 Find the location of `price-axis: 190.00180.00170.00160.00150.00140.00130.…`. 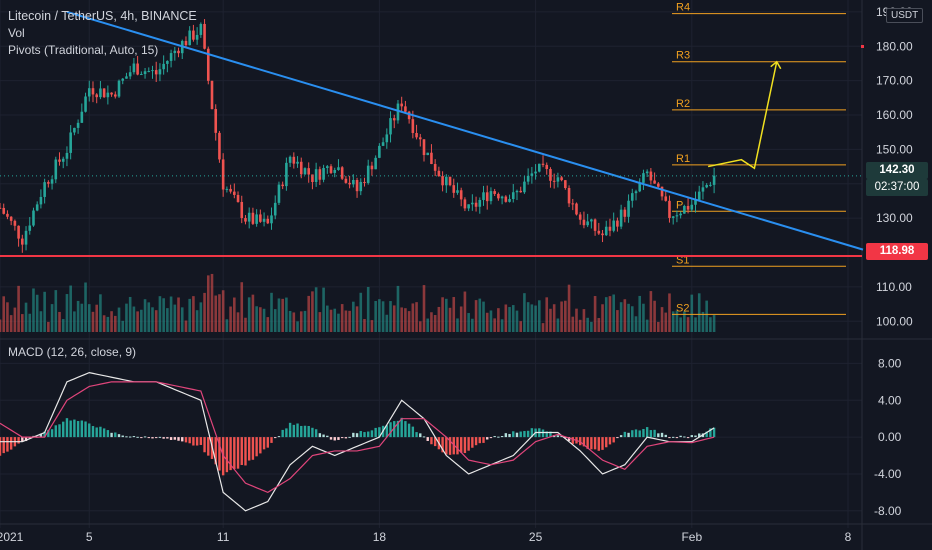

price-axis: 190.00180.00170.00160.00150.00140.00130.… is located at coordinates (893, 261).